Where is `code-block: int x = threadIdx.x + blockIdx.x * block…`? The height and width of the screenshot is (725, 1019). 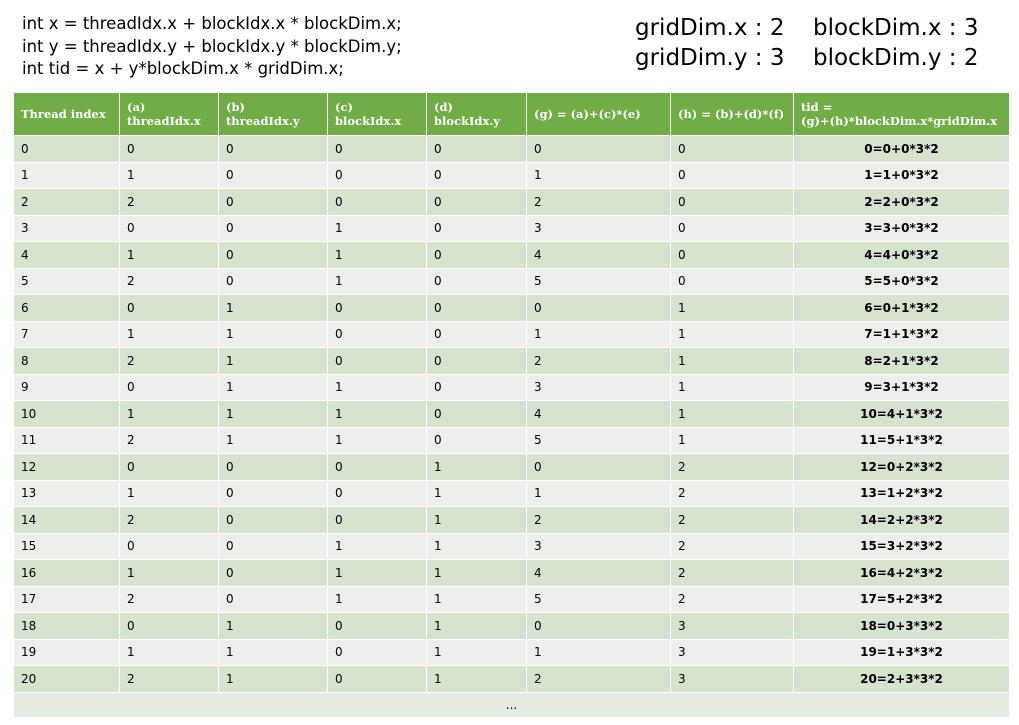
code-block: int x = threadIdx.x + blockIdx.x * block… is located at coordinates (212, 47).